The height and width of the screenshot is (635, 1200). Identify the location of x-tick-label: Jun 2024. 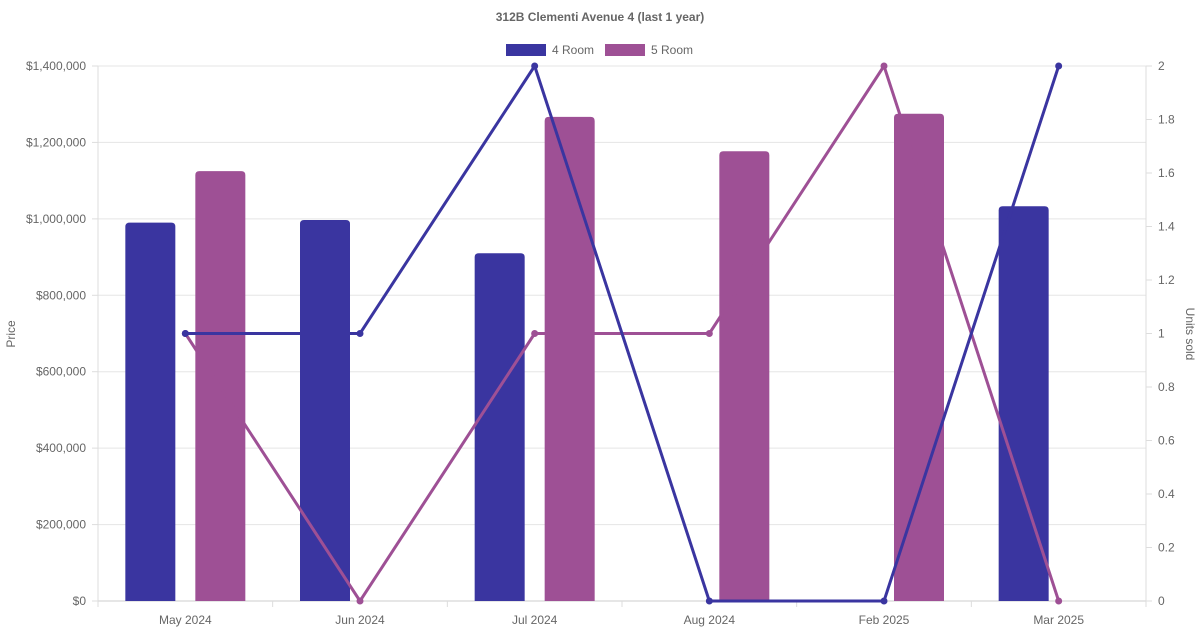
(360, 620).